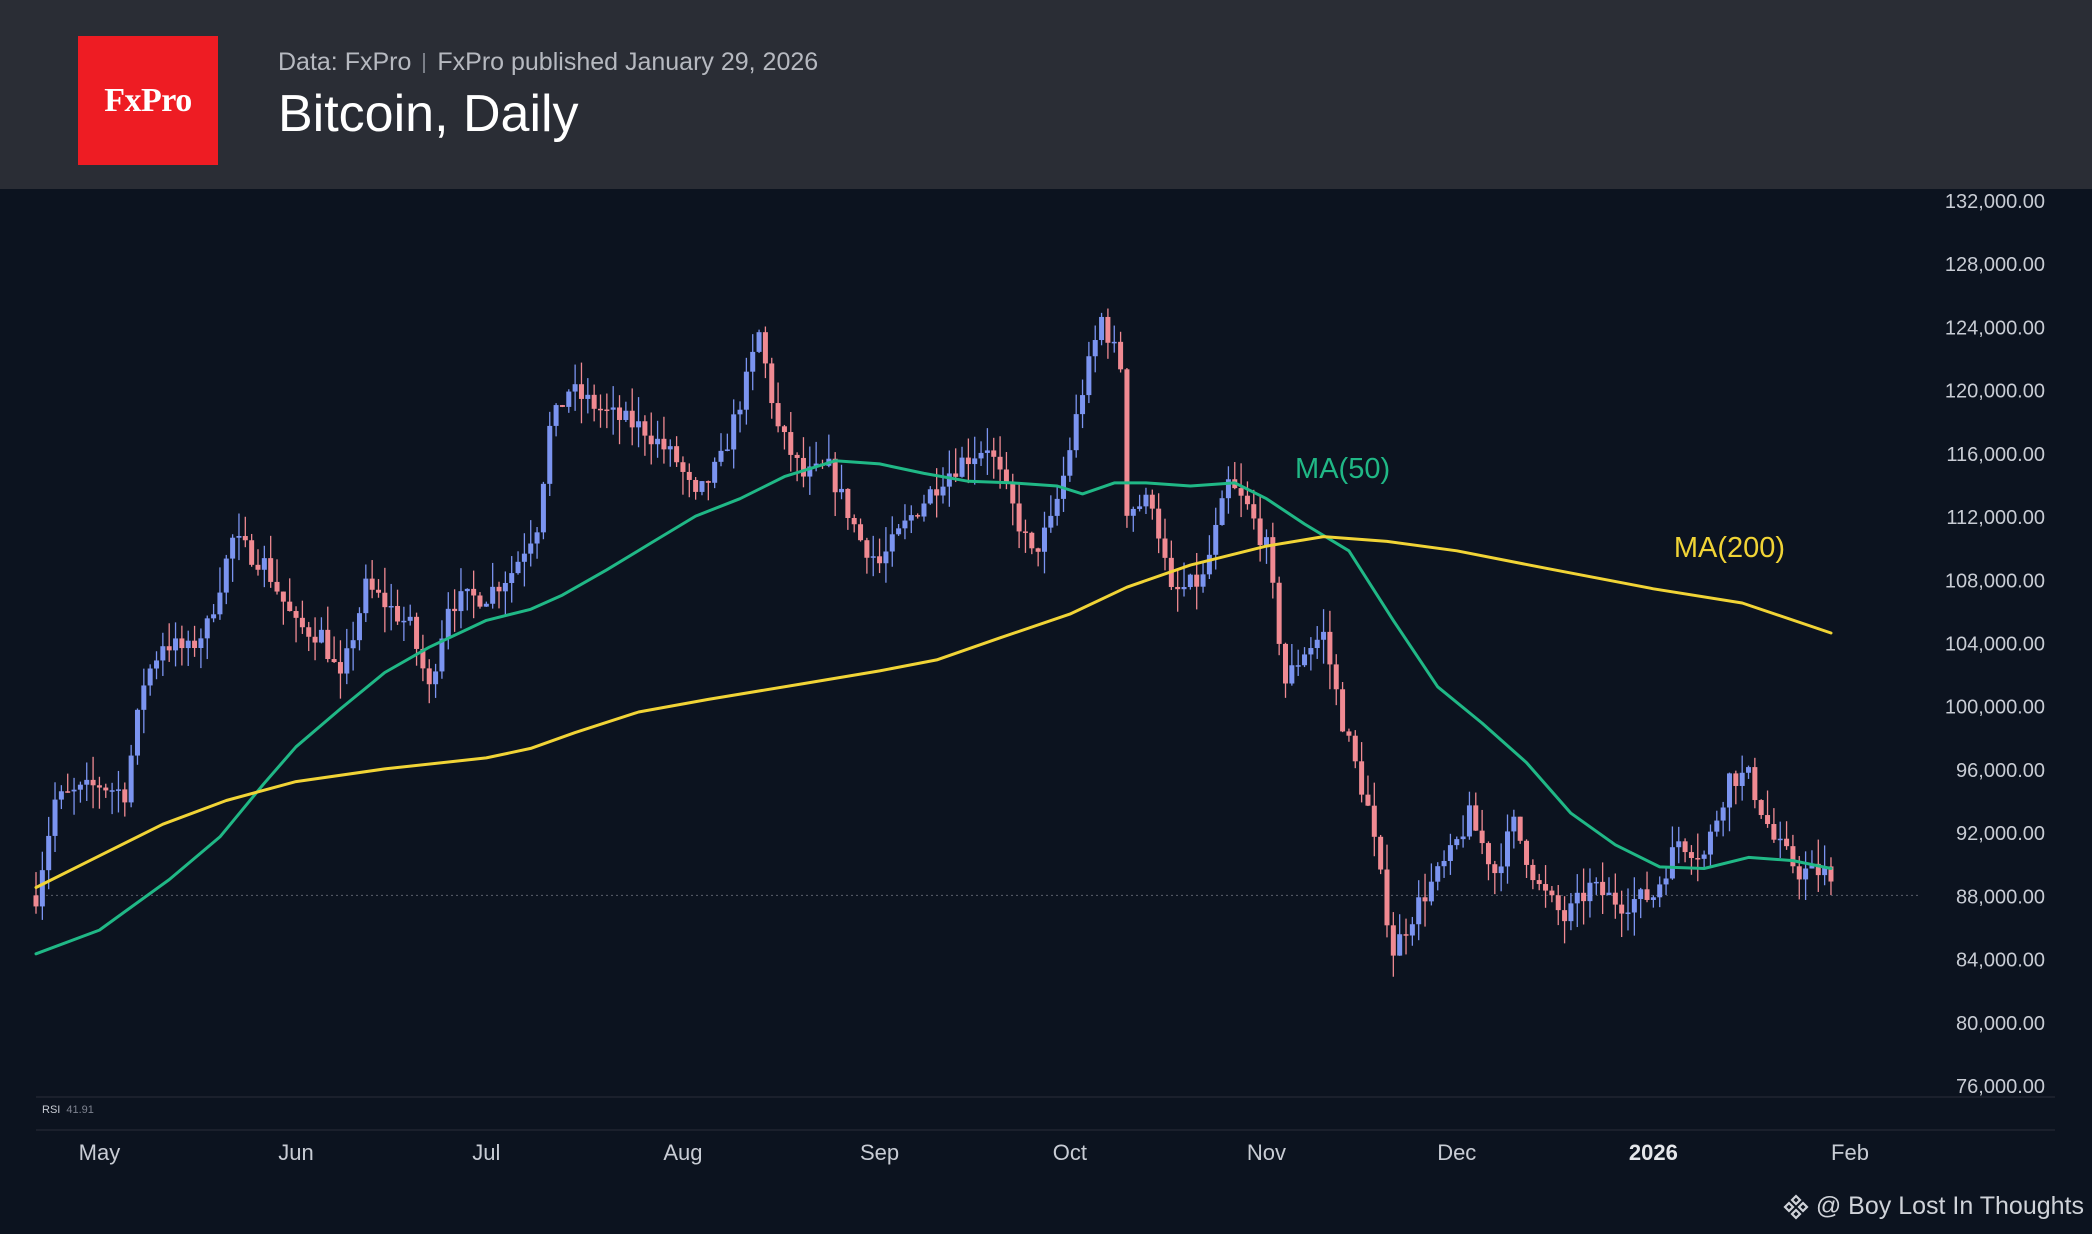 The height and width of the screenshot is (1234, 2092). I want to click on y-tick-label: 76,000.00, so click(2000, 1087).